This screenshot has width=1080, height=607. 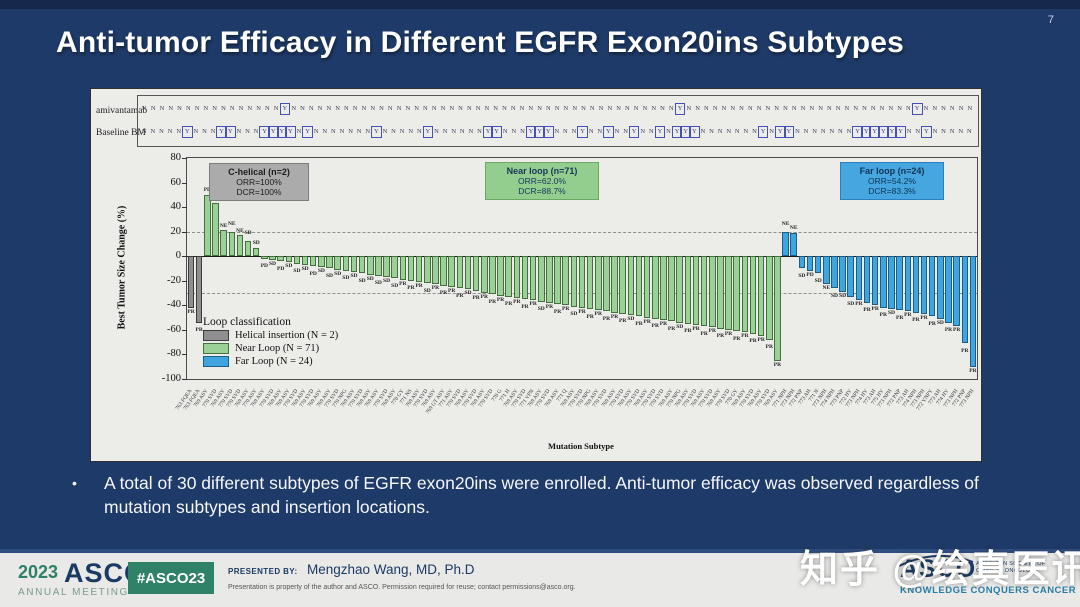 What do you see at coordinates (176, 231) in the screenshot?
I see `y-tick-label: 20` at bounding box center [176, 231].